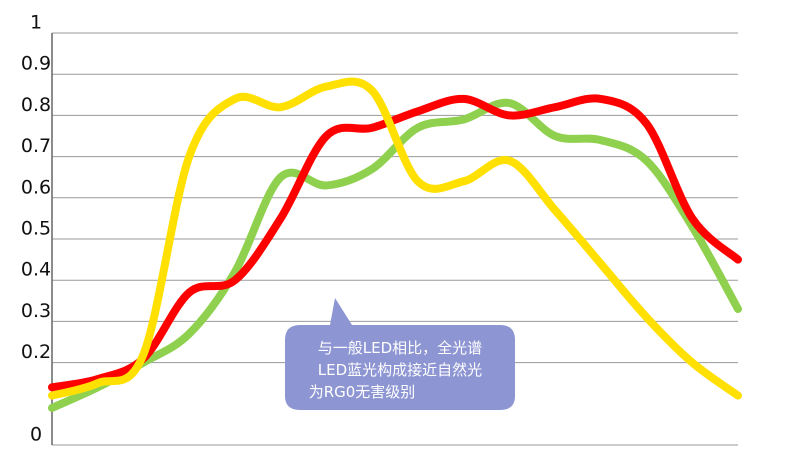 The height and width of the screenshot is (458, 802). What do you see at coordinates (36, 311) in the screenshot?
I see `y-tick-label: 0.3` at bounding box center [36, 311].